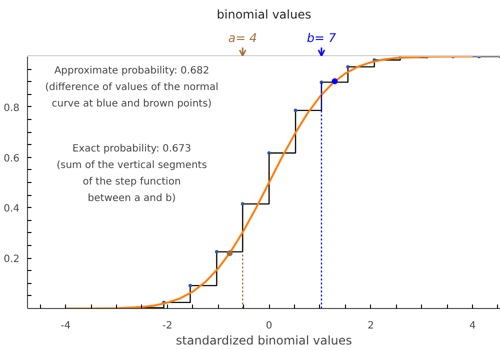 This screenshot has height=350, width=500. What do you see at coordinates (472, 326) in the screenshot?
I see `x-tick-label: 4` at bounding box center [472, 326].